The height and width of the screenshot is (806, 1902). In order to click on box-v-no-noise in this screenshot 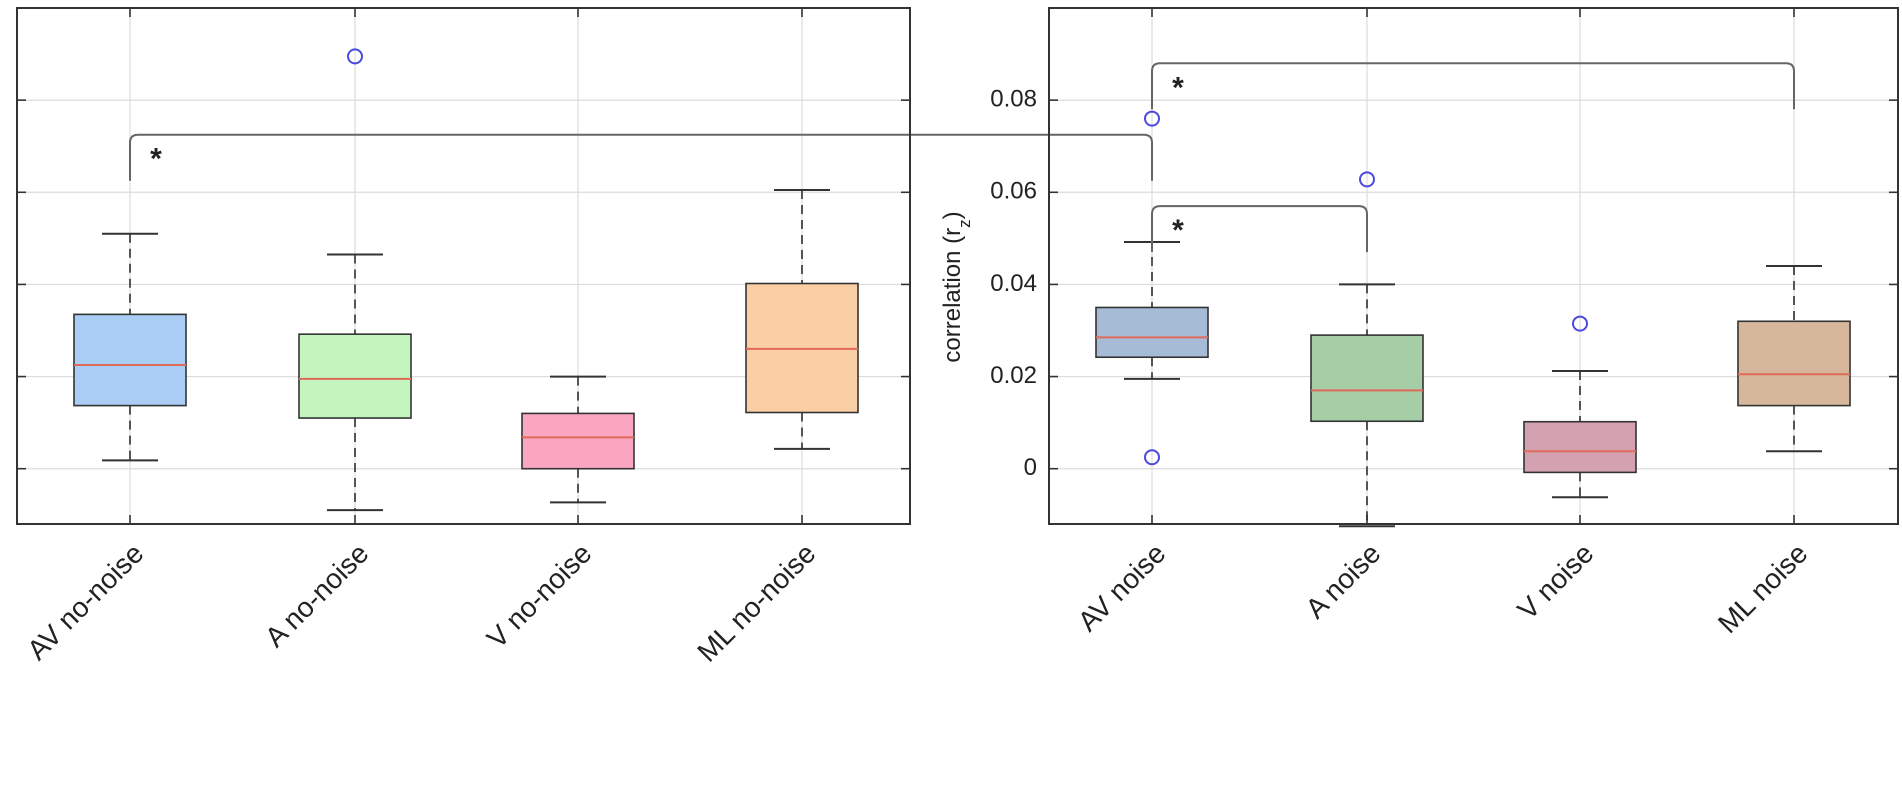, I will do `click(578, 441)`.